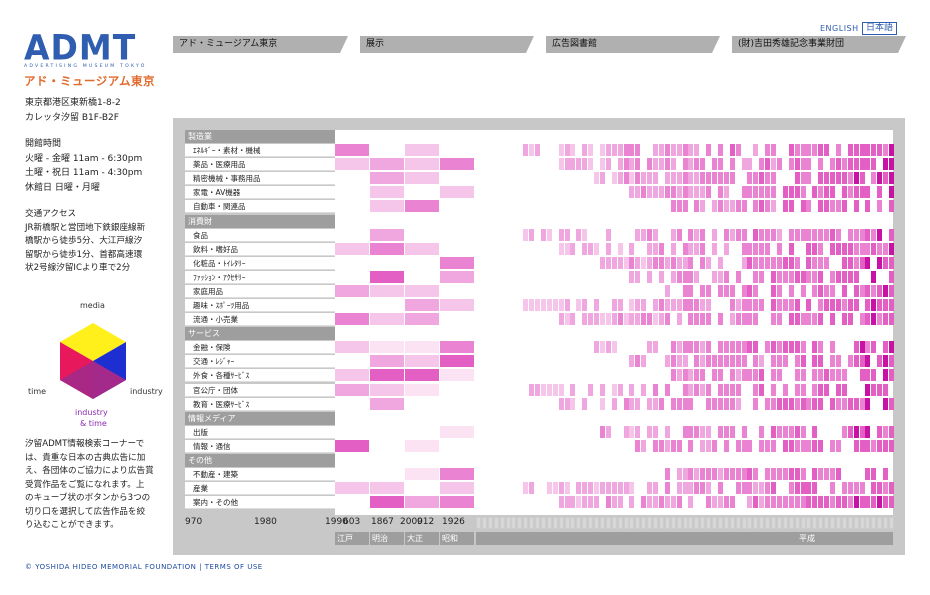 The image size is (930, 595). What do you see at coordinates (387, 538) in the screenshot?
I see `era-meiji: 明治` at bounding box center [387, 538].